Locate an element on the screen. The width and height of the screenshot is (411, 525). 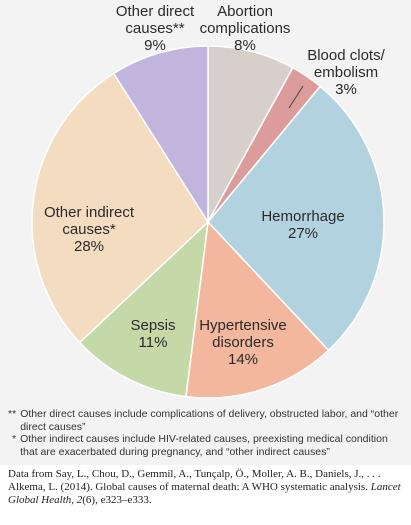
slice-percent-label: 27% is located at coordinates (303, 233).